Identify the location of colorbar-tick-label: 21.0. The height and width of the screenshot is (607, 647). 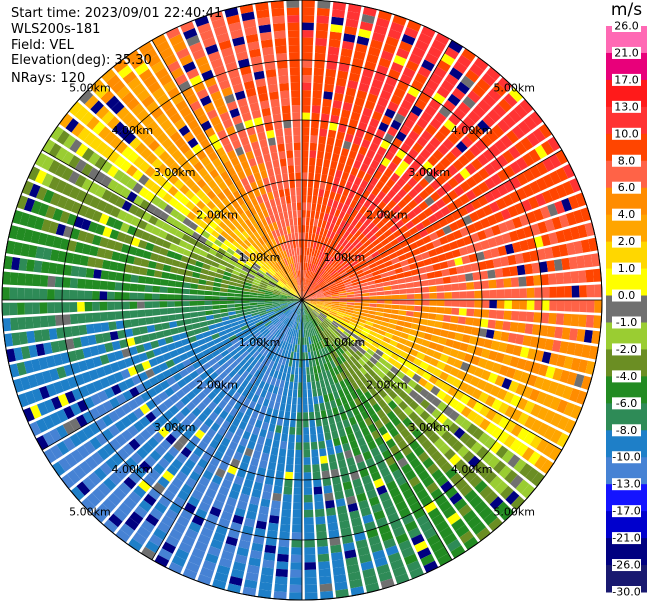
(626, 52).